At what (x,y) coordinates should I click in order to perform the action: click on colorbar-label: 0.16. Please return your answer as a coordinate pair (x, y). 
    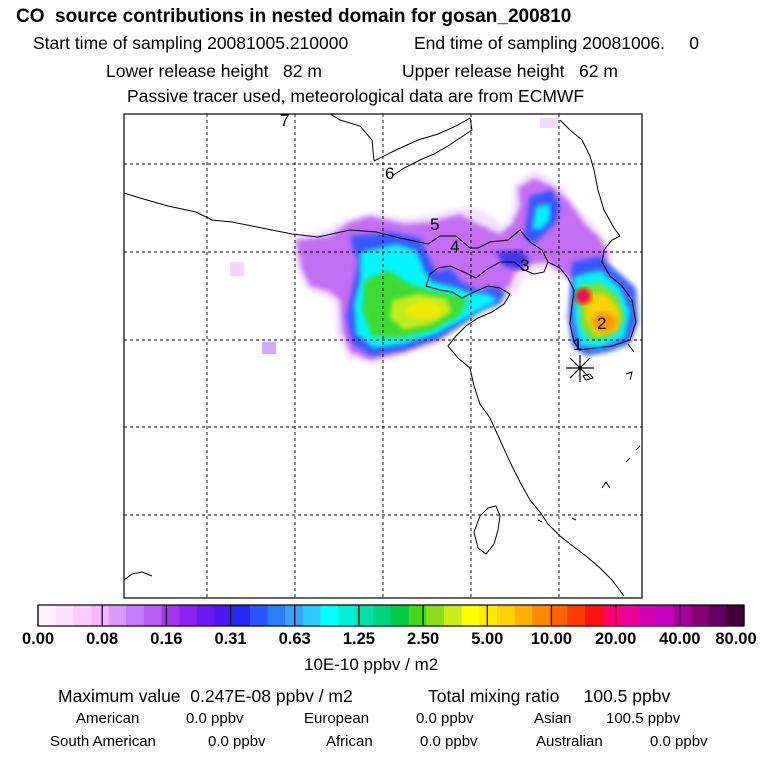
    Looking at the image, I should click on (166, 639).